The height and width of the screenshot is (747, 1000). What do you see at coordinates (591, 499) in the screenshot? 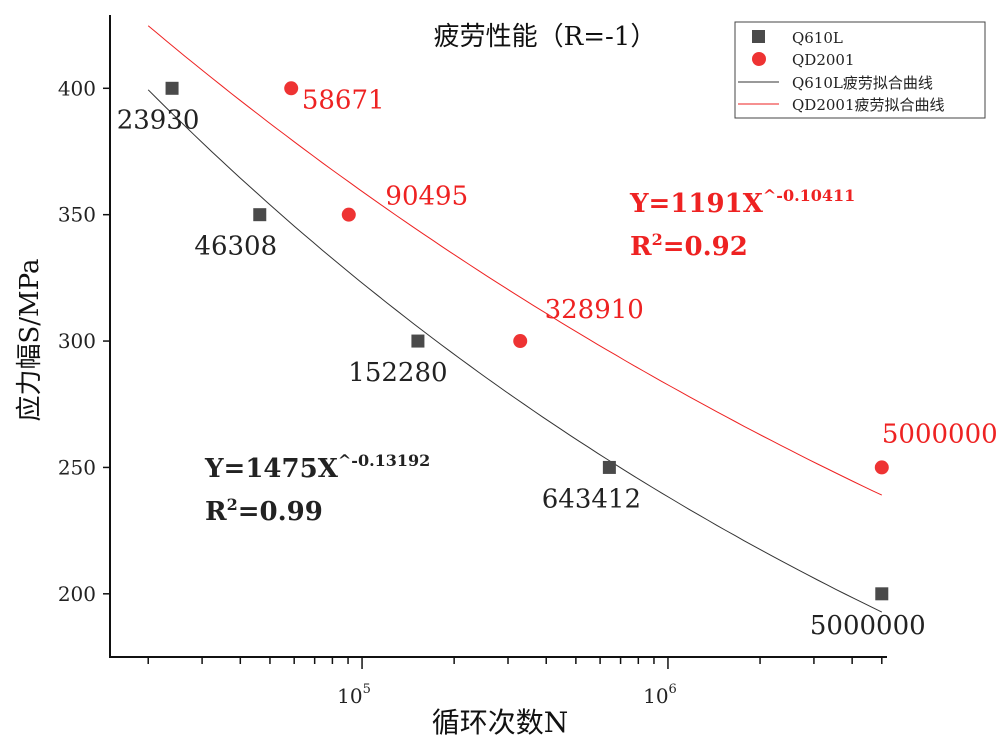
I see `data-label: 643412` at bounding box center [591, 499].